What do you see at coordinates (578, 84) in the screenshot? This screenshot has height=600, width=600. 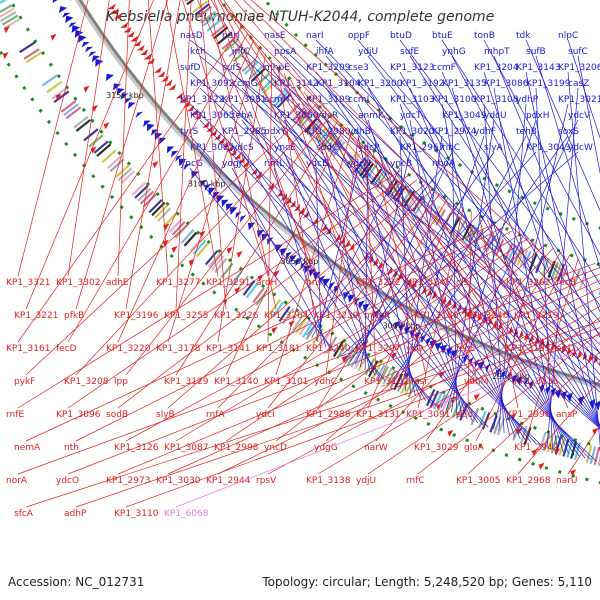 I see `forward-gene-label: casZ` at bounding box center [578, 84].